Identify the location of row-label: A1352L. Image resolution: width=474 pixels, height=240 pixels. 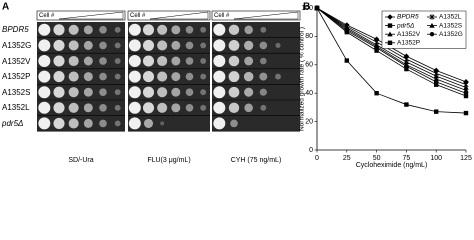
(16, 107).